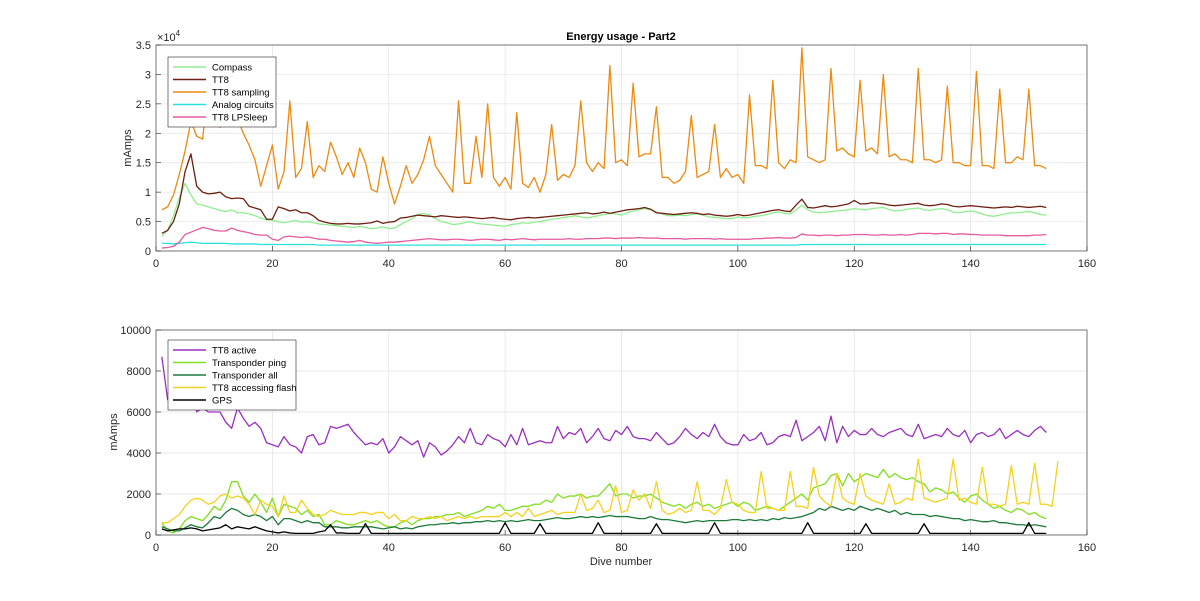 This screenshot has width=1200, height=601. What do you see at coordinates (970, 264) in the screenshot?
I see `top-x-tick-label: 140` at bounding box center [970, 264].